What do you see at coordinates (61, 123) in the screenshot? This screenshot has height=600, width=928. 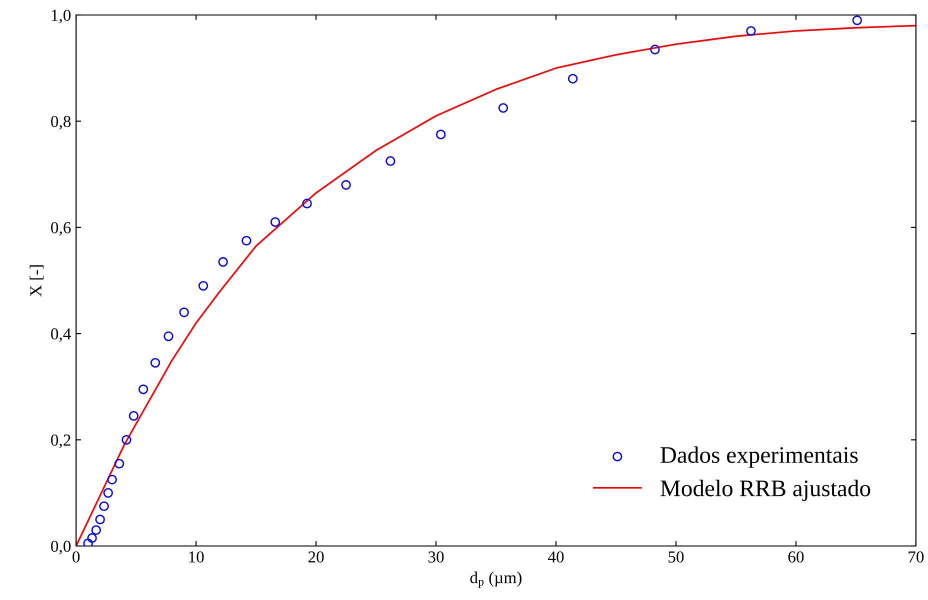 I see `y-tick-label: 0,8` at bounding box center [61, 123].